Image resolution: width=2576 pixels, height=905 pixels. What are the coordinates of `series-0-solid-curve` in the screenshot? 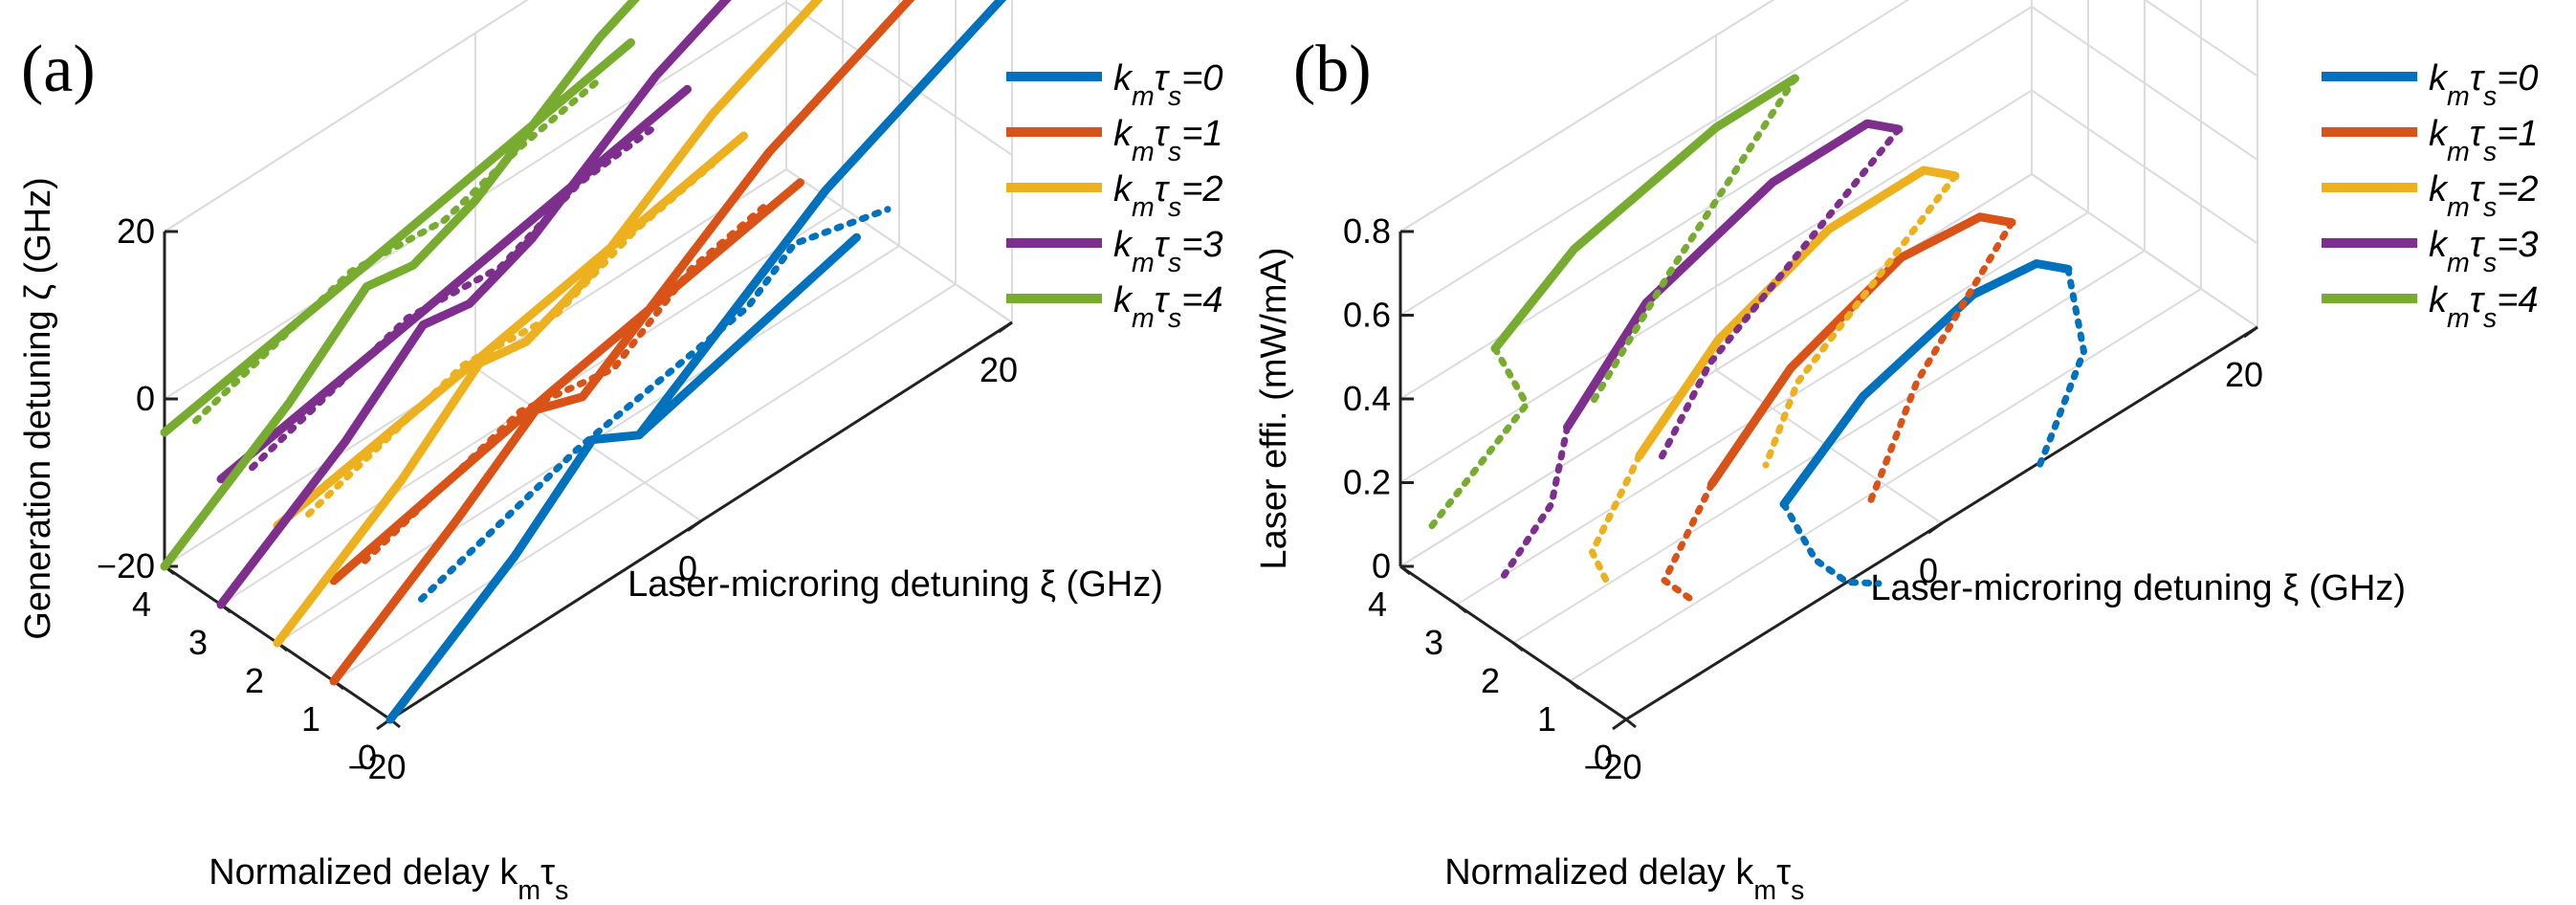 It's located at (1926, 384).